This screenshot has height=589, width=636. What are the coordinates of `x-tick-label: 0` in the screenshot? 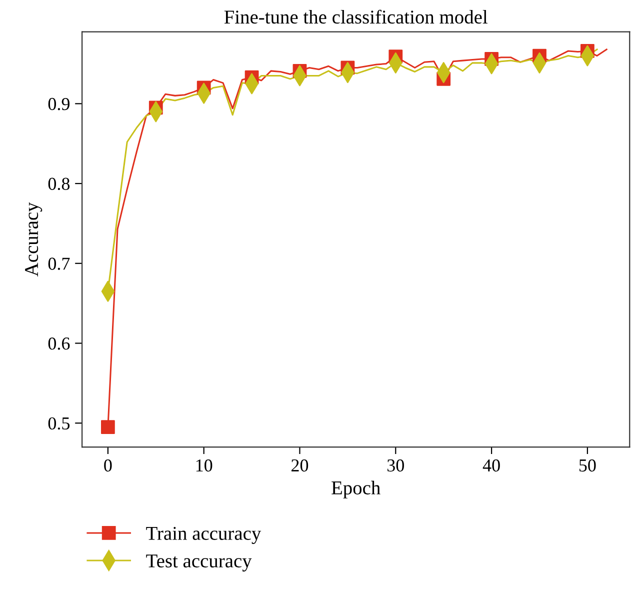 It's located at (108, 465).